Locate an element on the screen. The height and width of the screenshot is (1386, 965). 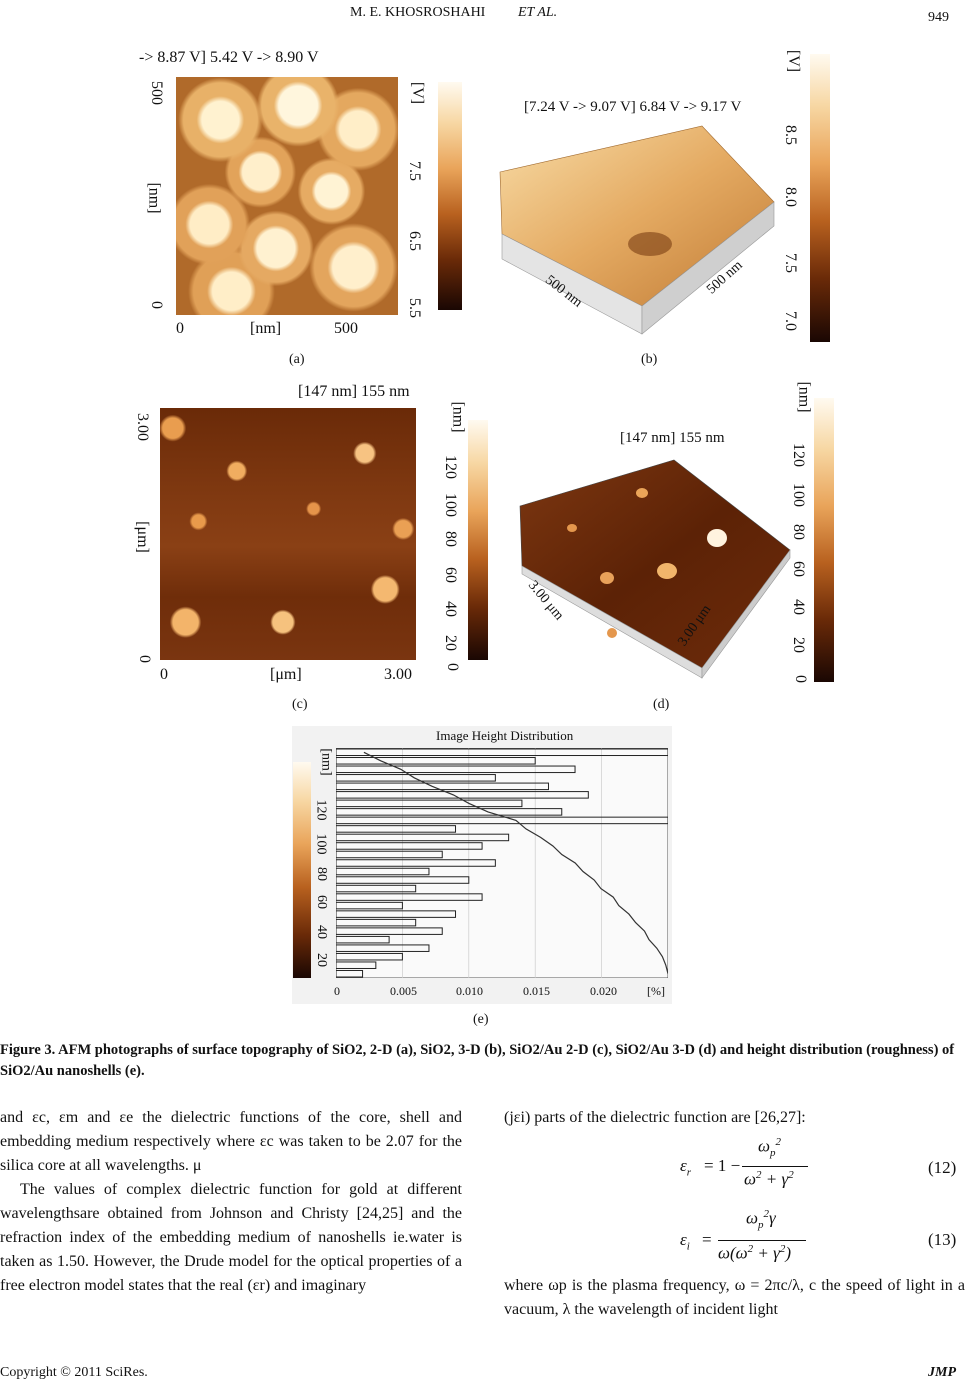
panel-d-cbar-tick: 0 is located at coordinates (800, 679).